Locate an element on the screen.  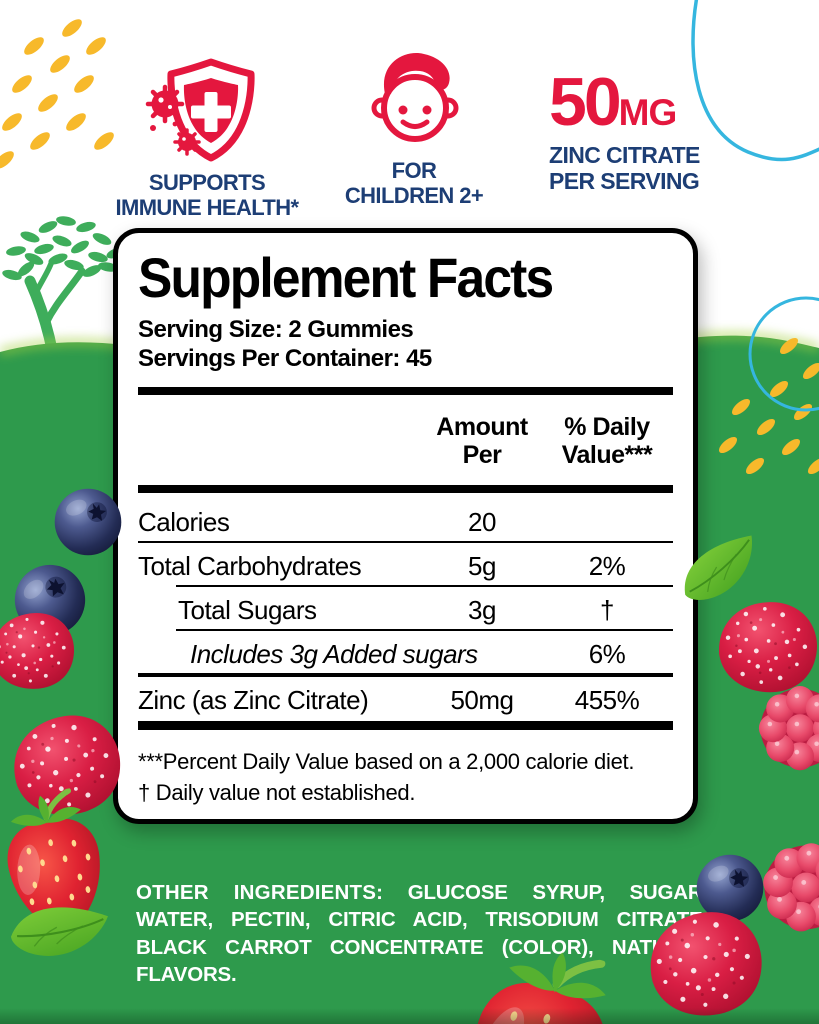
bottom-vignette is located at coordinates (409, 1016).